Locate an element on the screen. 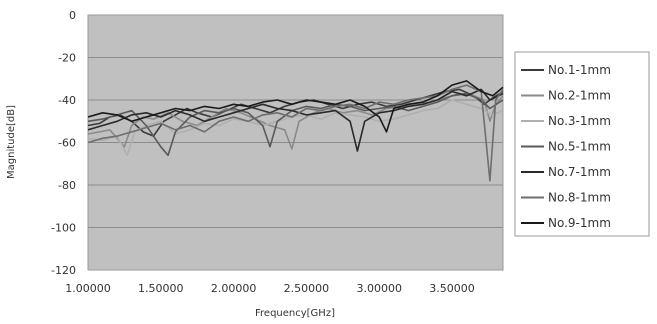  x-tick-label: 3.00000 is located at coordinates (379, 288).